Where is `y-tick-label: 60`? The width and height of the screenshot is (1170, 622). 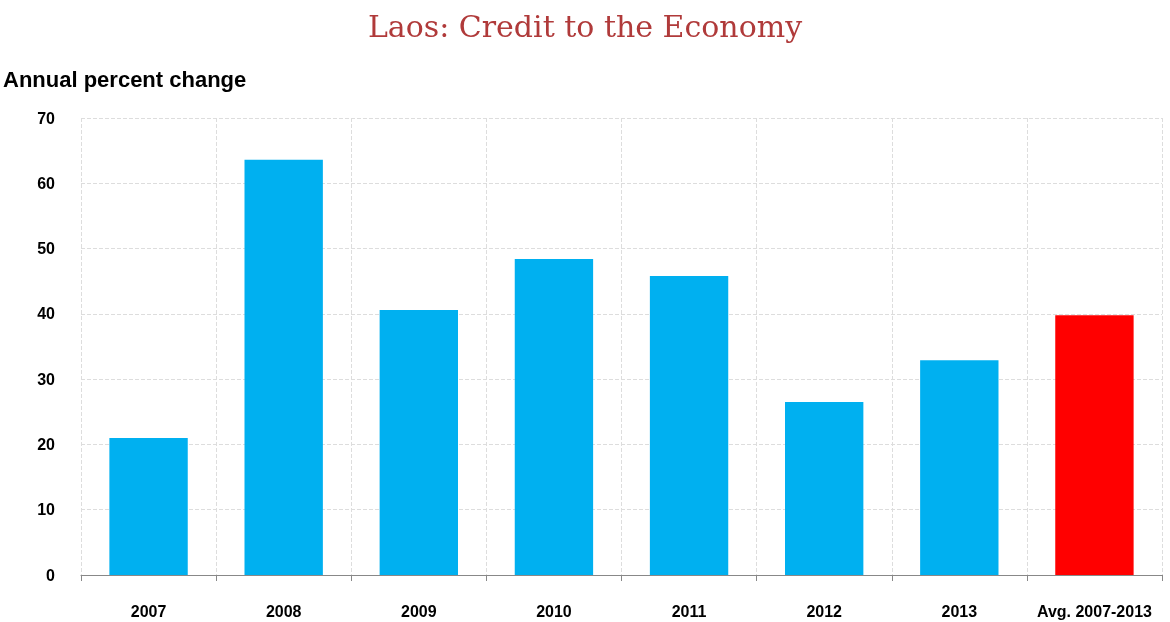 y-tick-label: 60 is located at coordinates (46, 183).